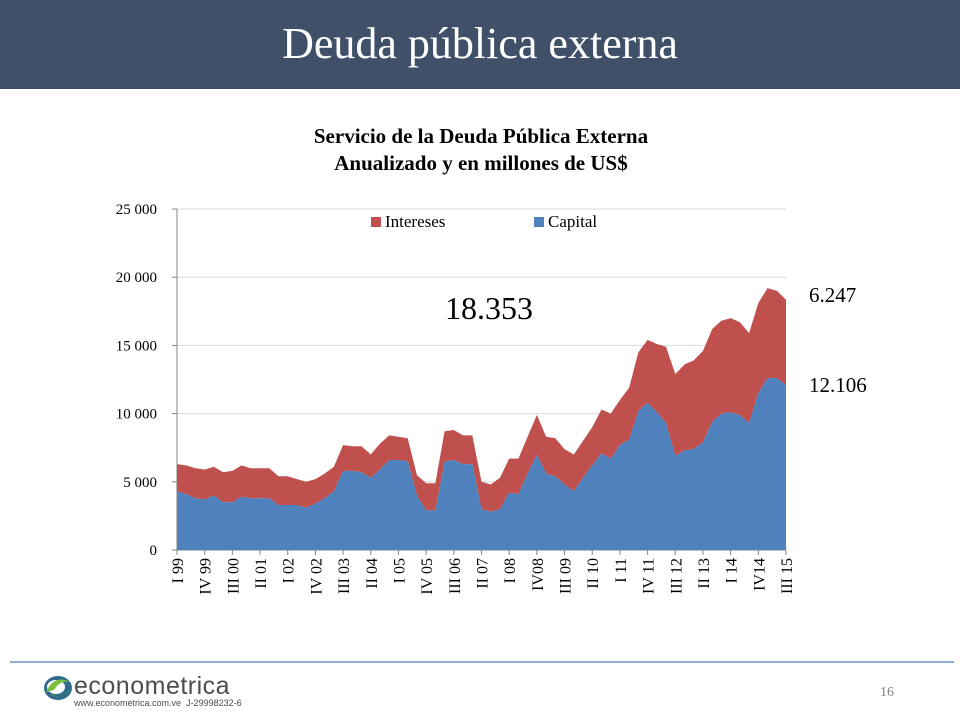 This screenshot has height=720, width=960. Describe the element at coordinates (621, 570) in the screenshot. I see `x-tick-label: I 11` at that location.